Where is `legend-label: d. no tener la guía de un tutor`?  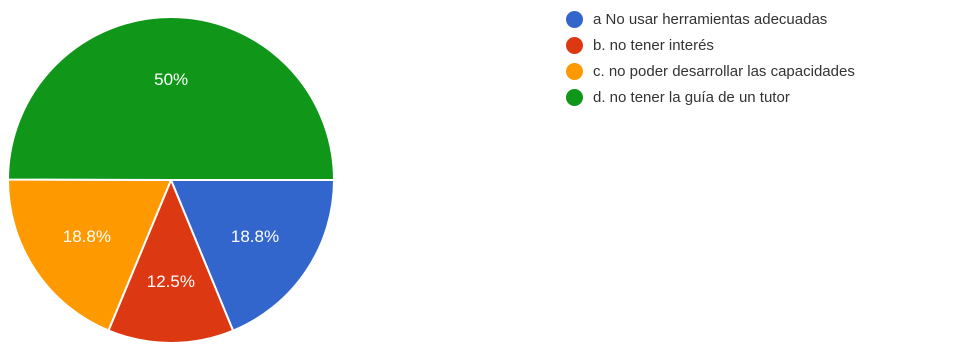 legend-label: d. no tener la guía de un tutor is located at coordinates (691, 97).